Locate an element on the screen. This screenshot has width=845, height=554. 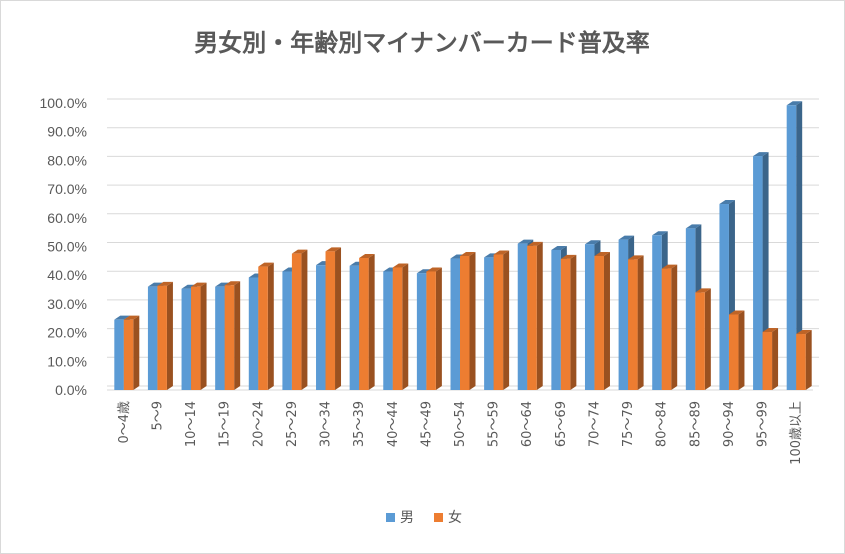
legend: 男女 is located at coordinates (424, 517).